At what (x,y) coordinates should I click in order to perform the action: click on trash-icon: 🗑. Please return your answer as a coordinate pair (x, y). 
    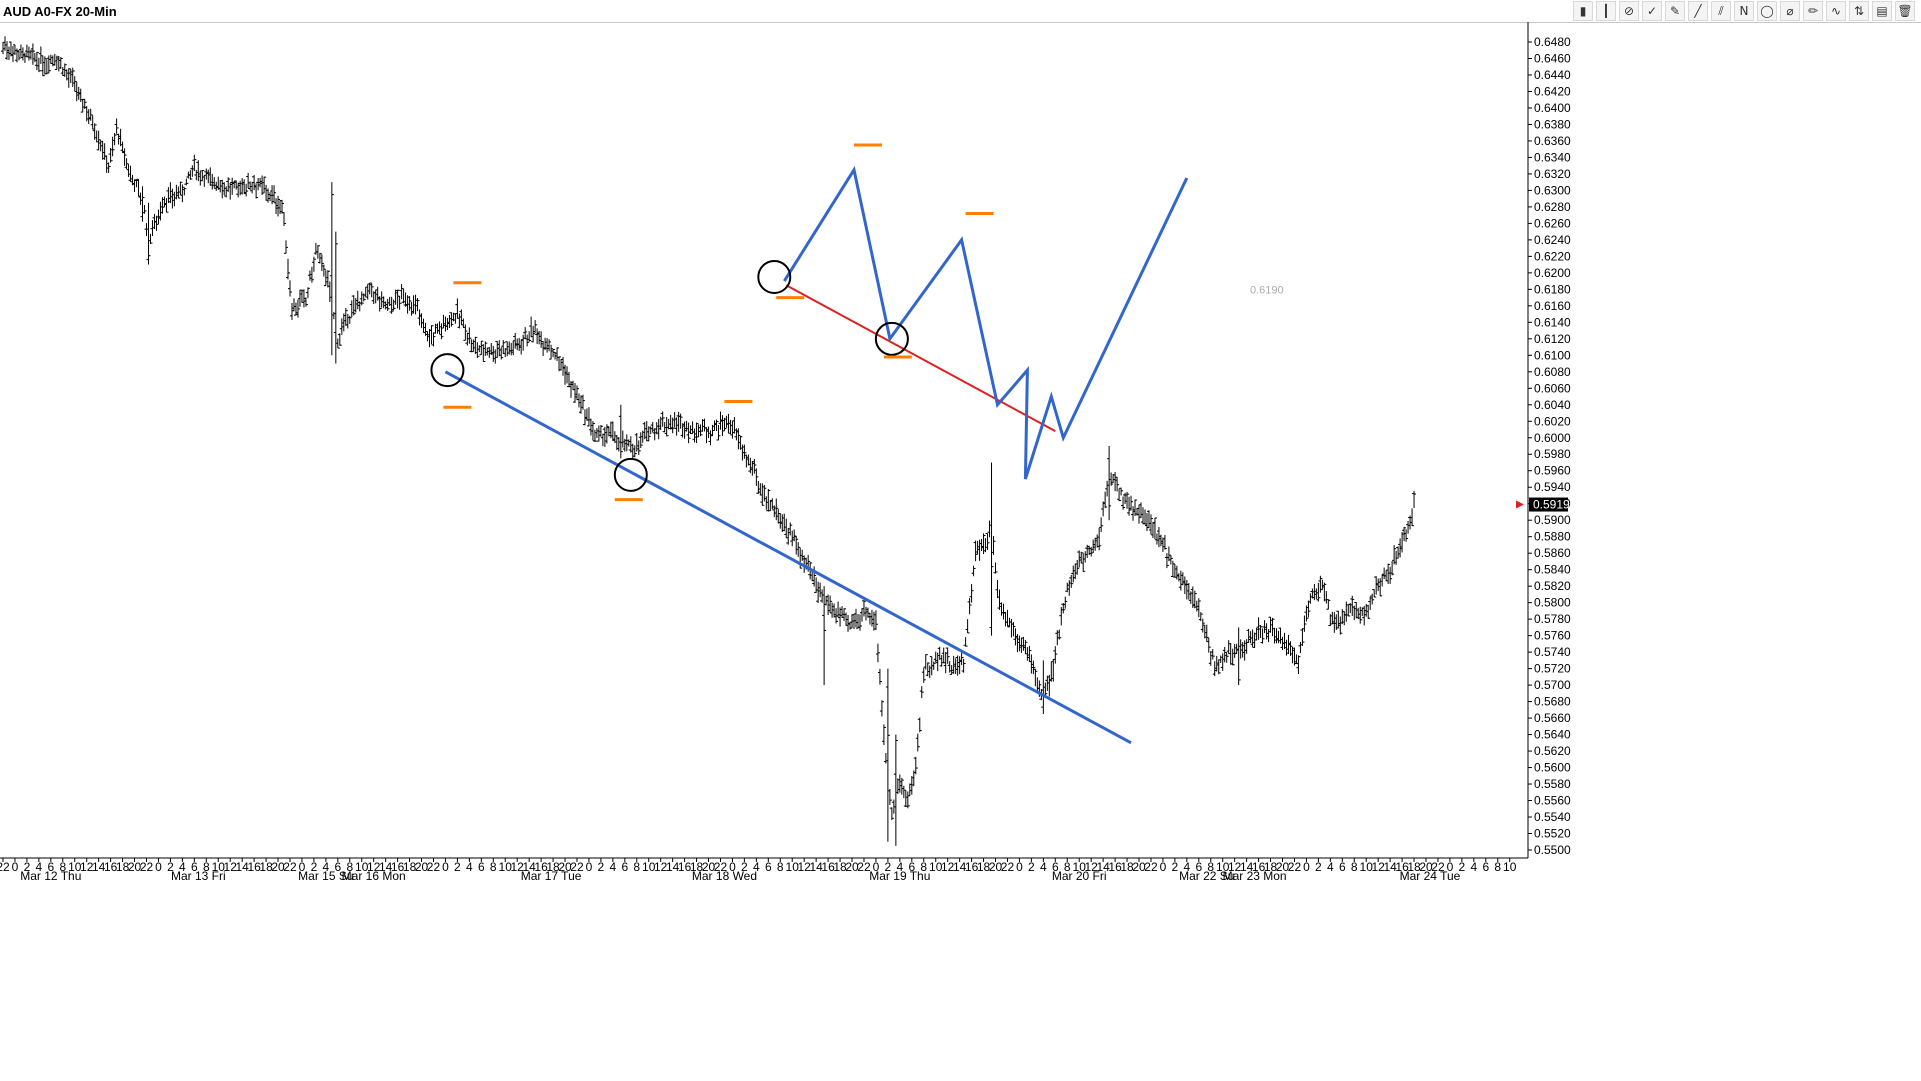
    Looking at the image, I should click on (1905, 11).